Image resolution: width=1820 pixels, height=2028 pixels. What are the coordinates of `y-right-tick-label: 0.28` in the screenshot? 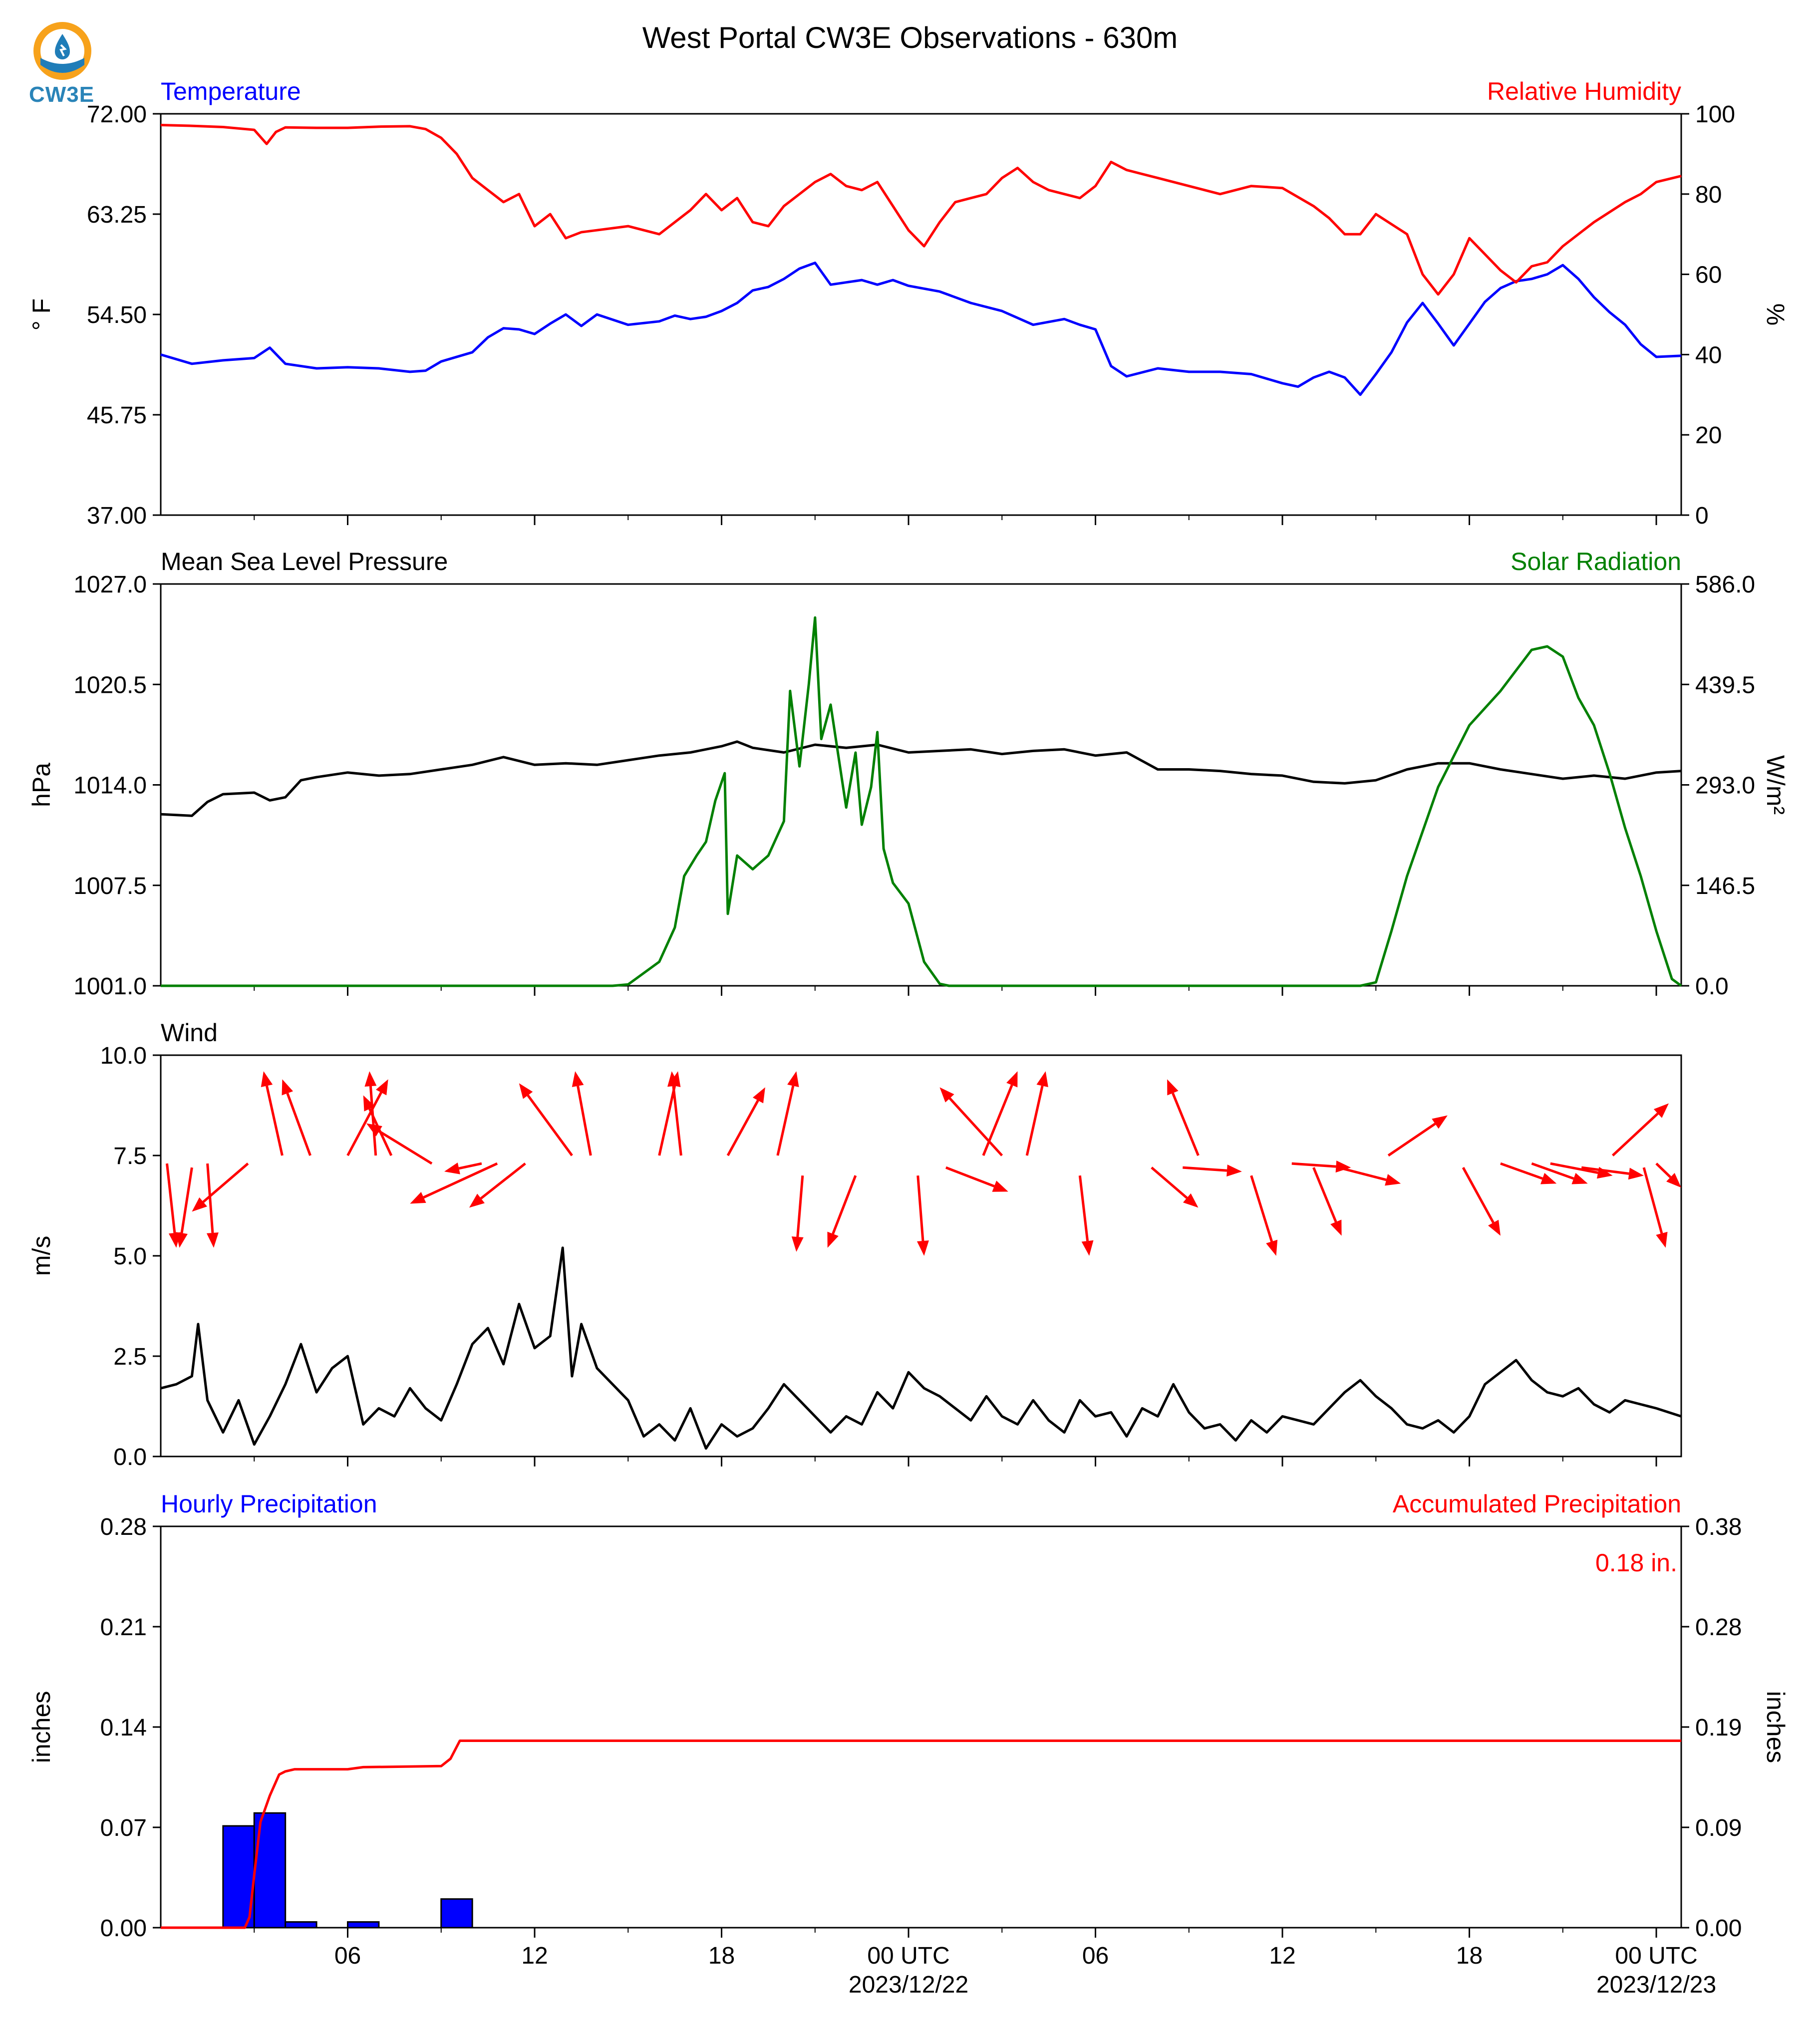 It's located at (1718, 1627).